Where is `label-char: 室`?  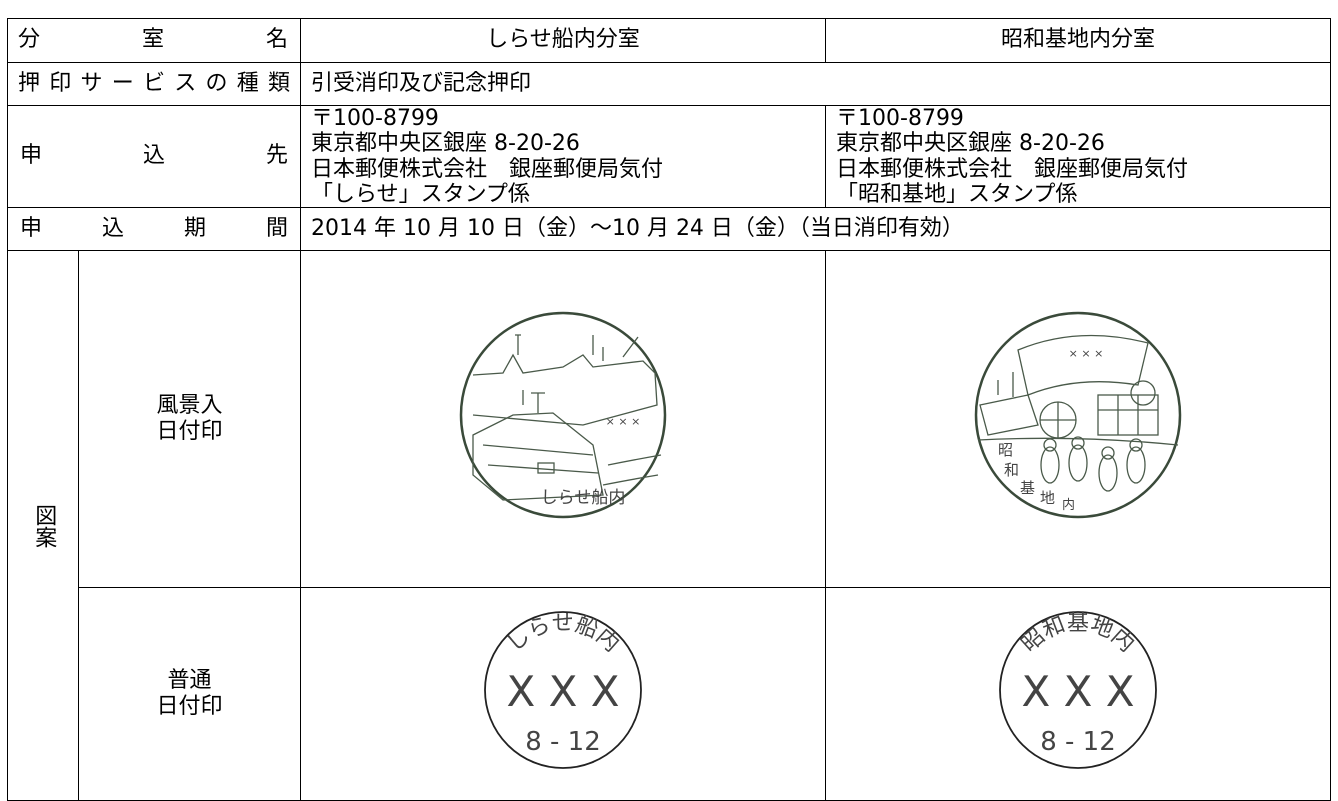 label-char: 室 is located at coordinates (153, 40).